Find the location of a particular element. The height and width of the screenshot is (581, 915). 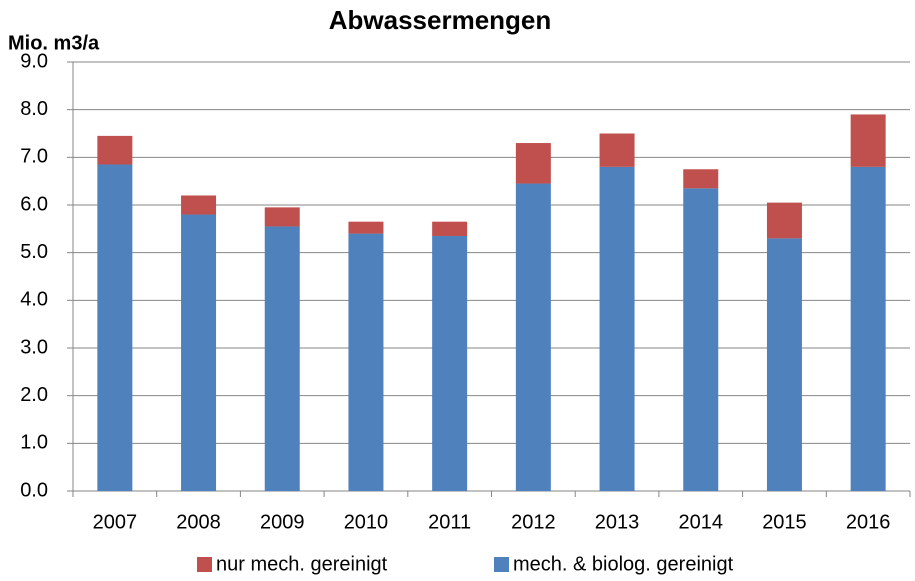

x-tick-label: 2007 is located at coordinates (115, 522).